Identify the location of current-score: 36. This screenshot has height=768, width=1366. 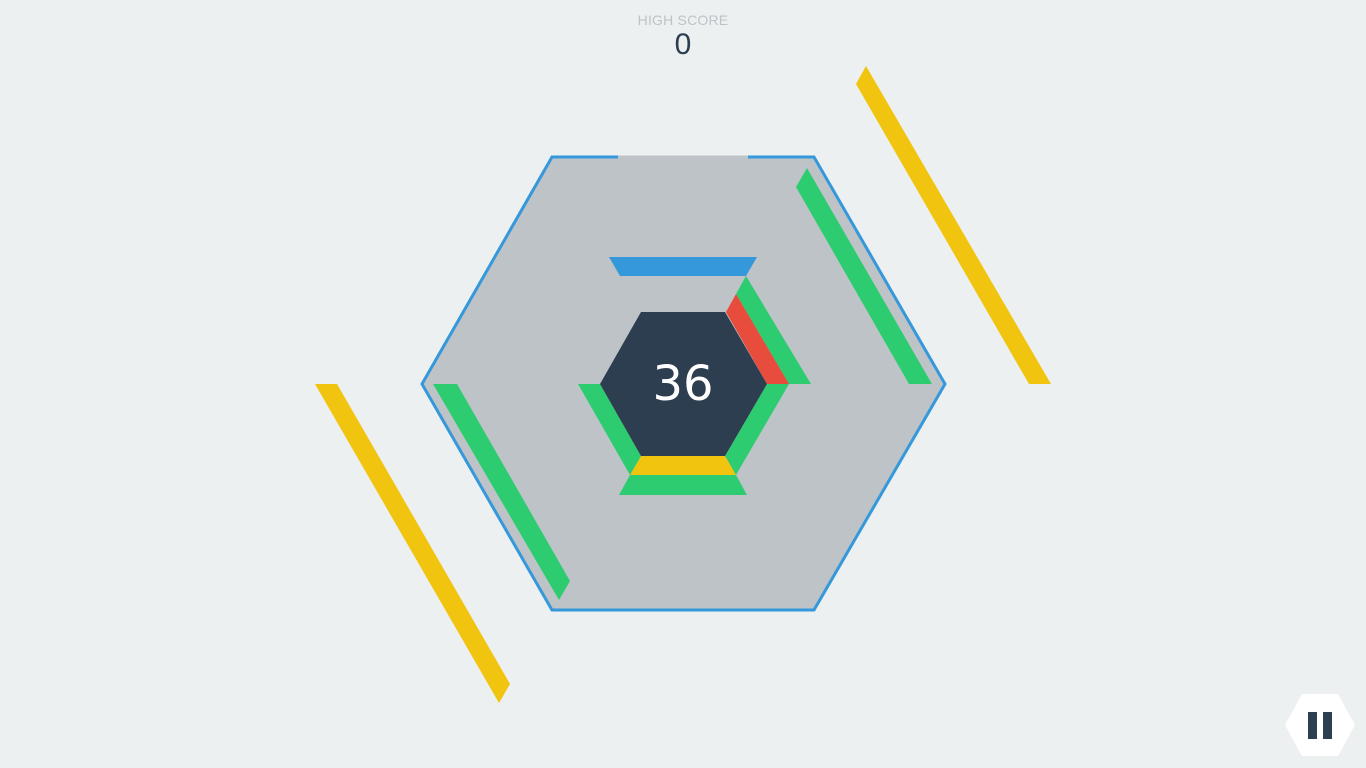
(682, 384).